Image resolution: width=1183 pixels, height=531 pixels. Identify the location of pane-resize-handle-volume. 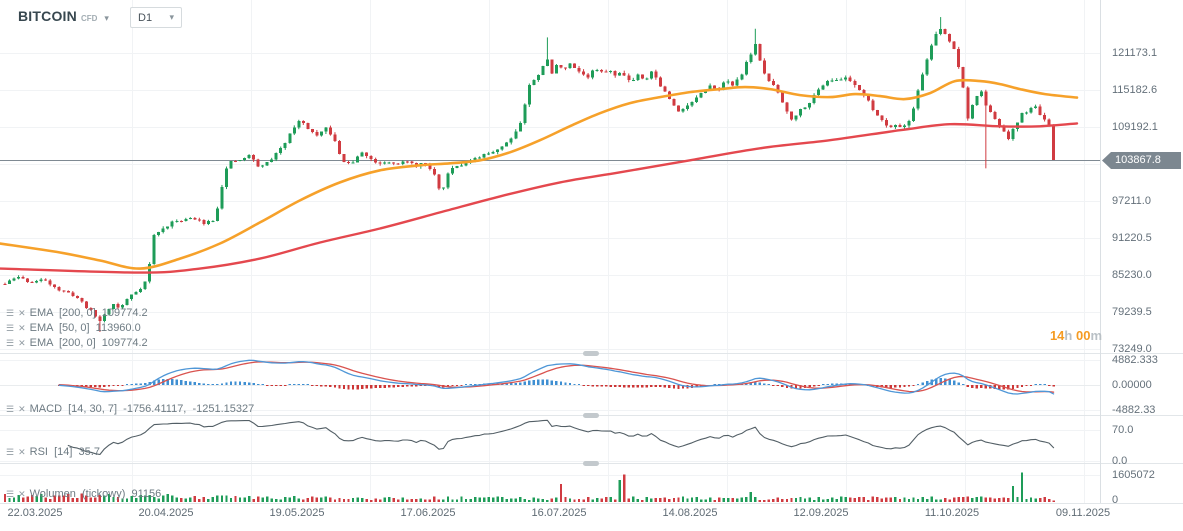
(591, 463).